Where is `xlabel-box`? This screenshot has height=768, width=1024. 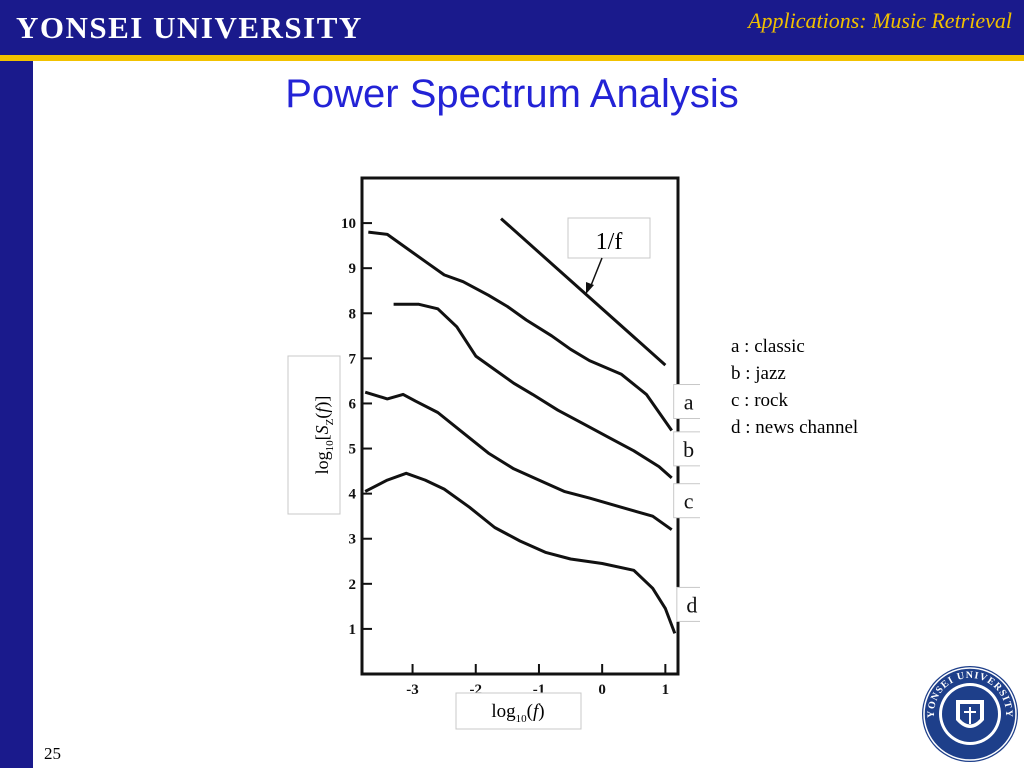
xlabel-box is located at coordinates (518, 711).